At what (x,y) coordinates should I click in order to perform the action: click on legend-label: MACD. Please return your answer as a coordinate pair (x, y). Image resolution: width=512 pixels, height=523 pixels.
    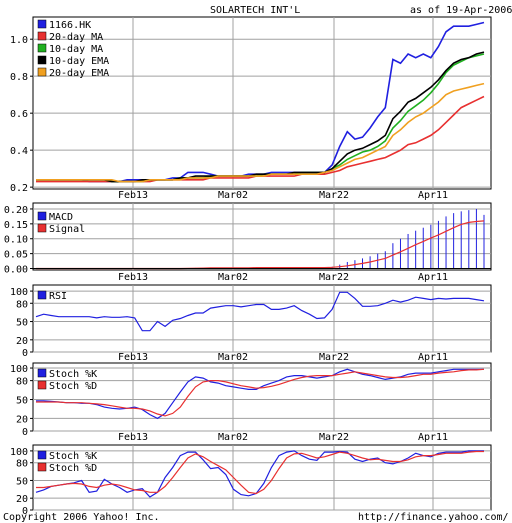
    Looking at the image, I should click on (61, 217).